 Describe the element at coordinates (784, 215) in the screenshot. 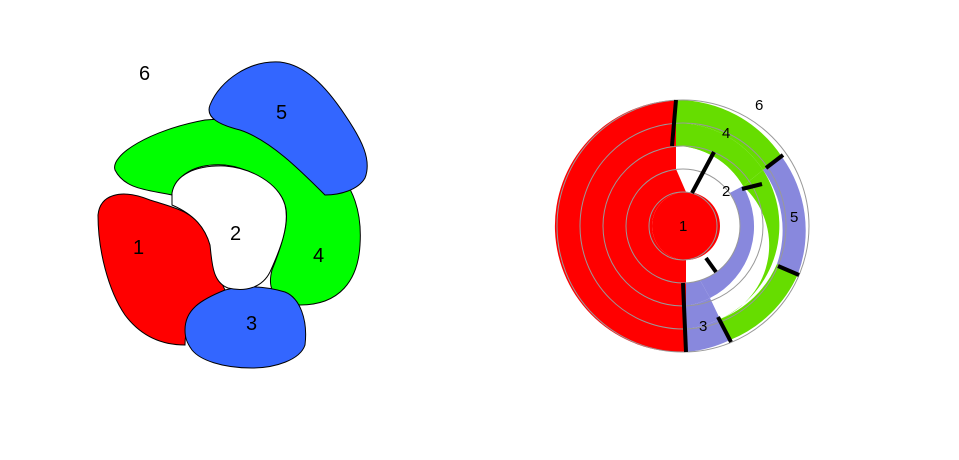

I see `right-region-5-outer` at that location.